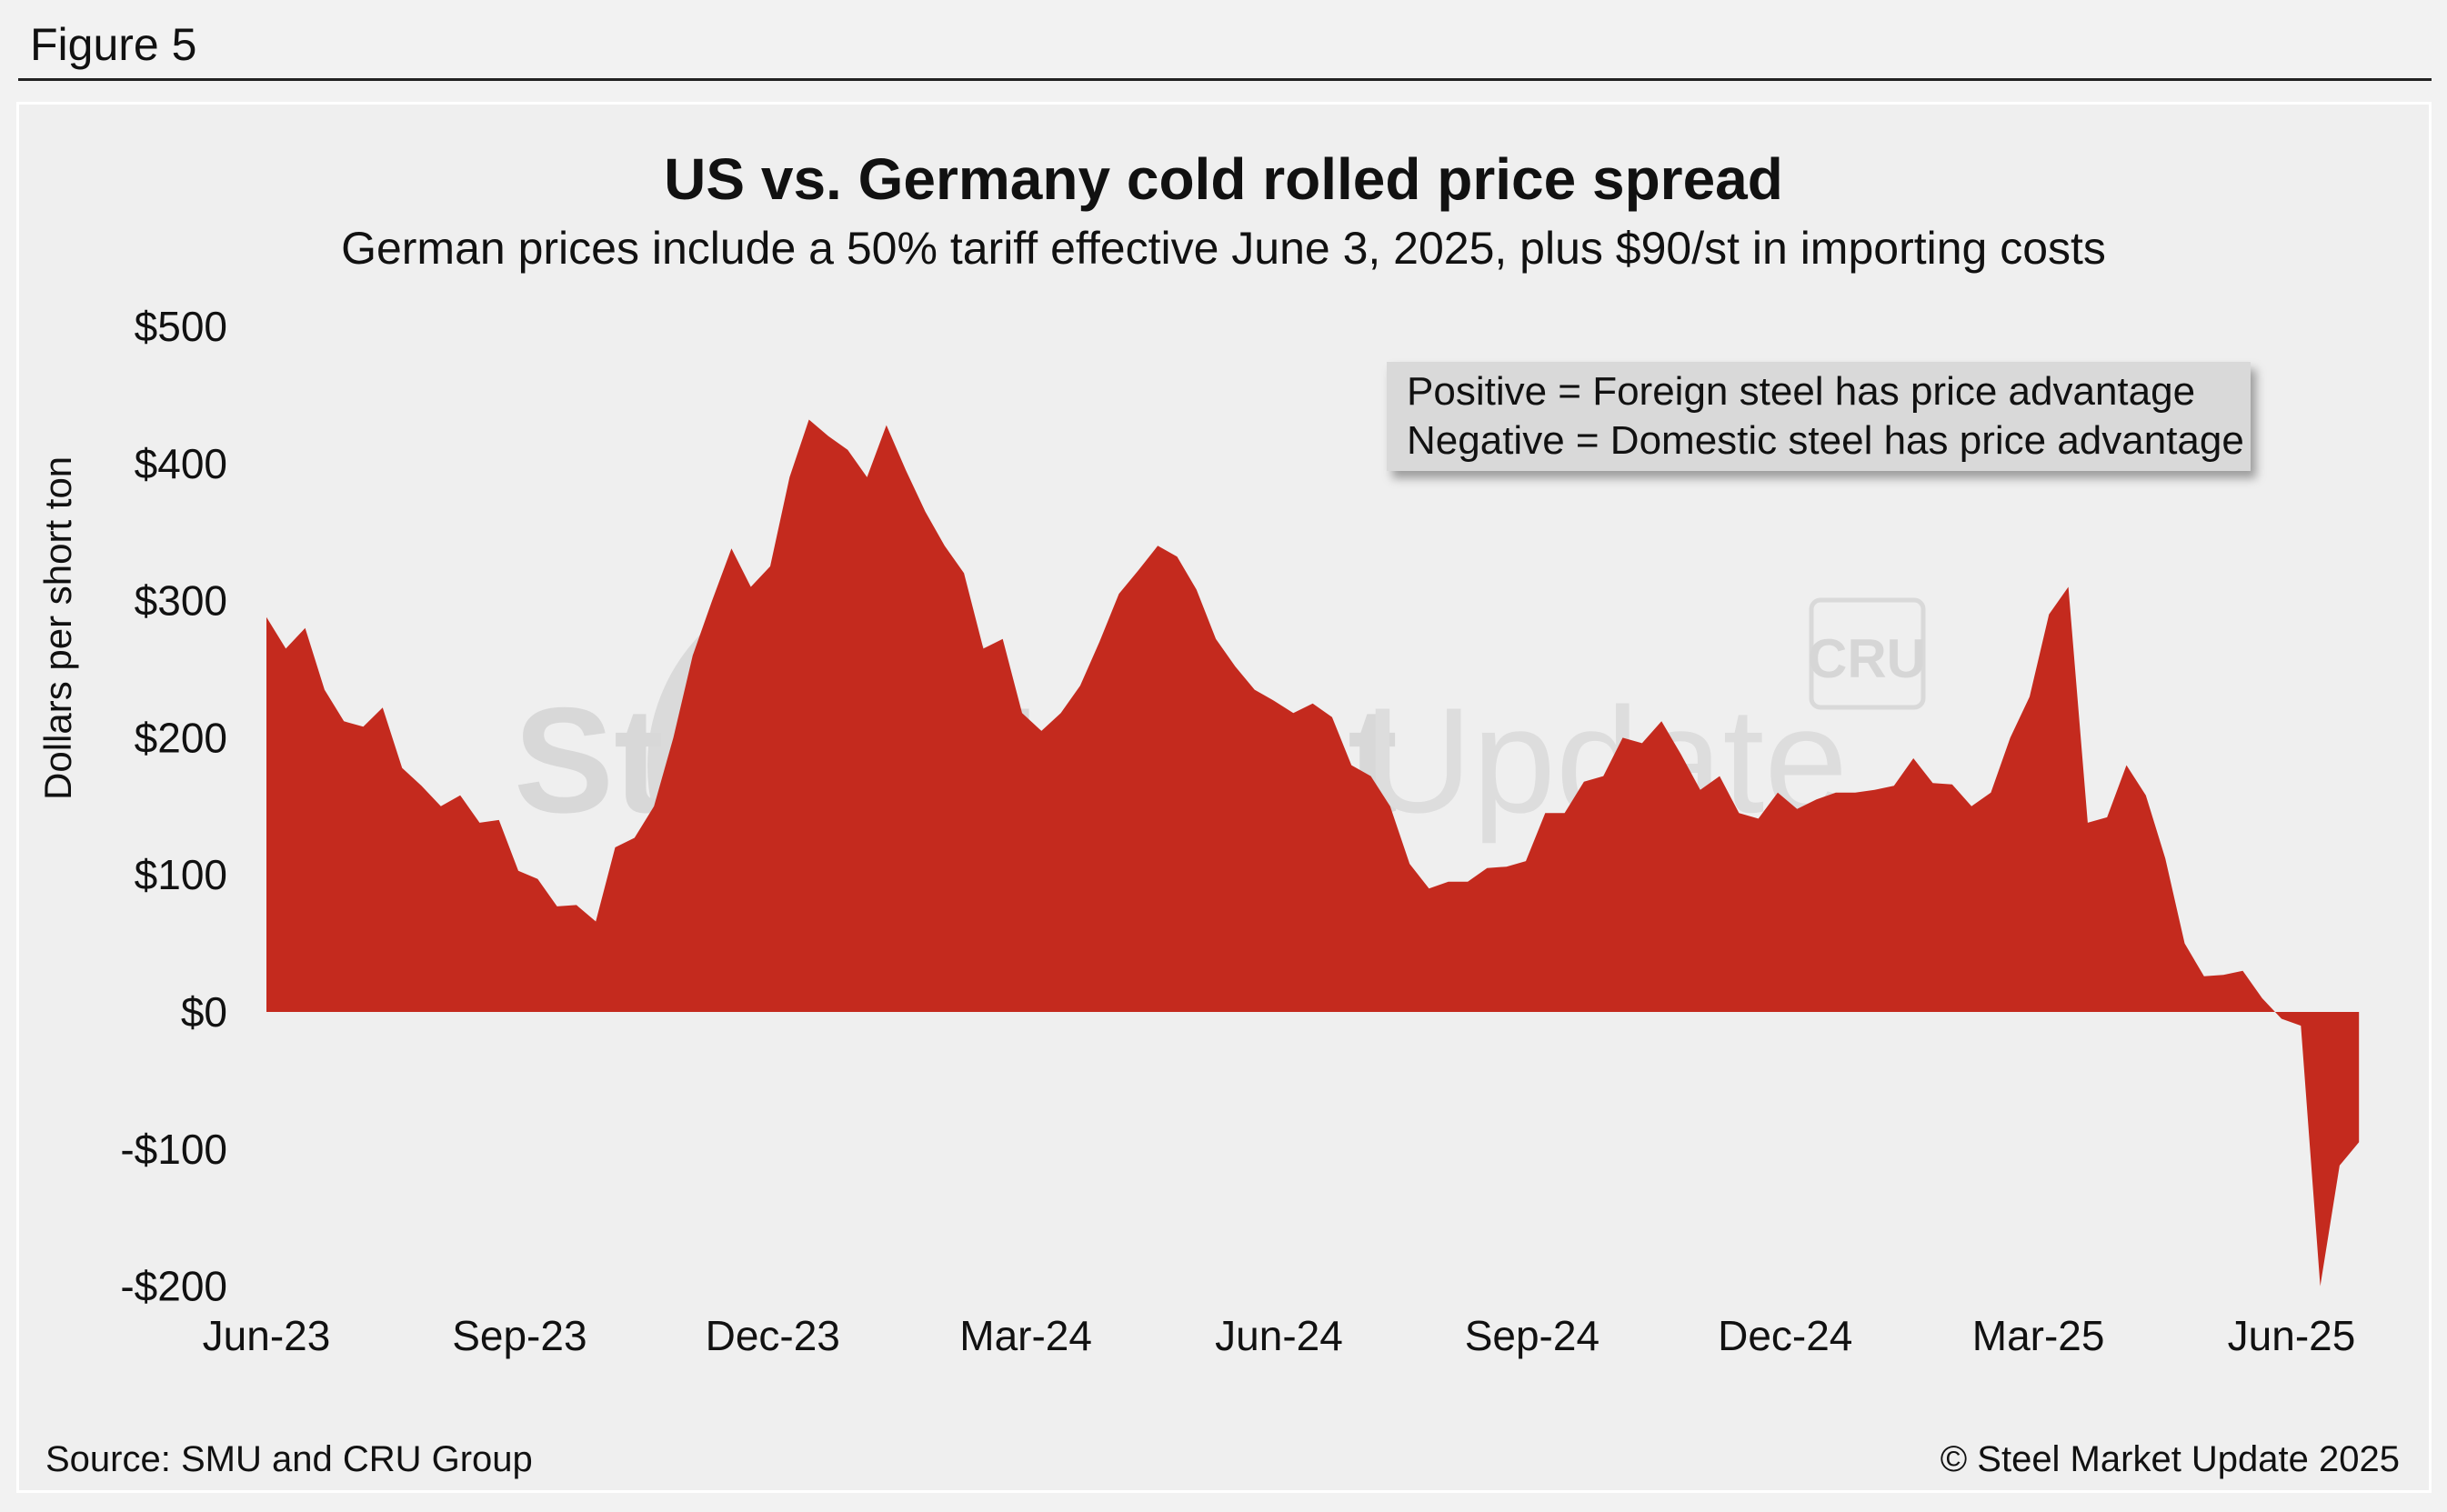 The image size is (2447, 1512). I want to click on x-tick-label: Dec-24, so click(1785, 1335).